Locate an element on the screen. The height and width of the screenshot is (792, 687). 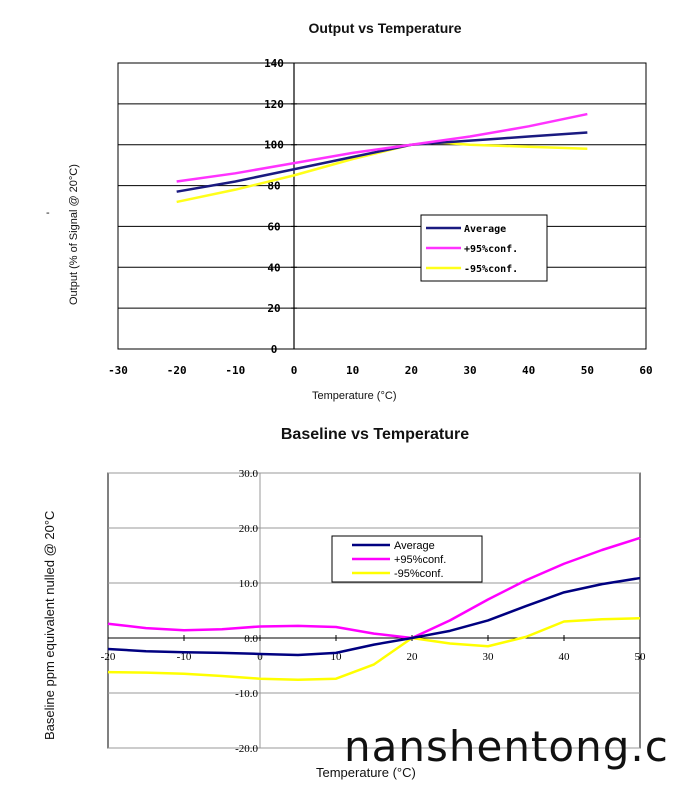
chart2-legend-label: +95%conf. is located at coordinates (420, 560).